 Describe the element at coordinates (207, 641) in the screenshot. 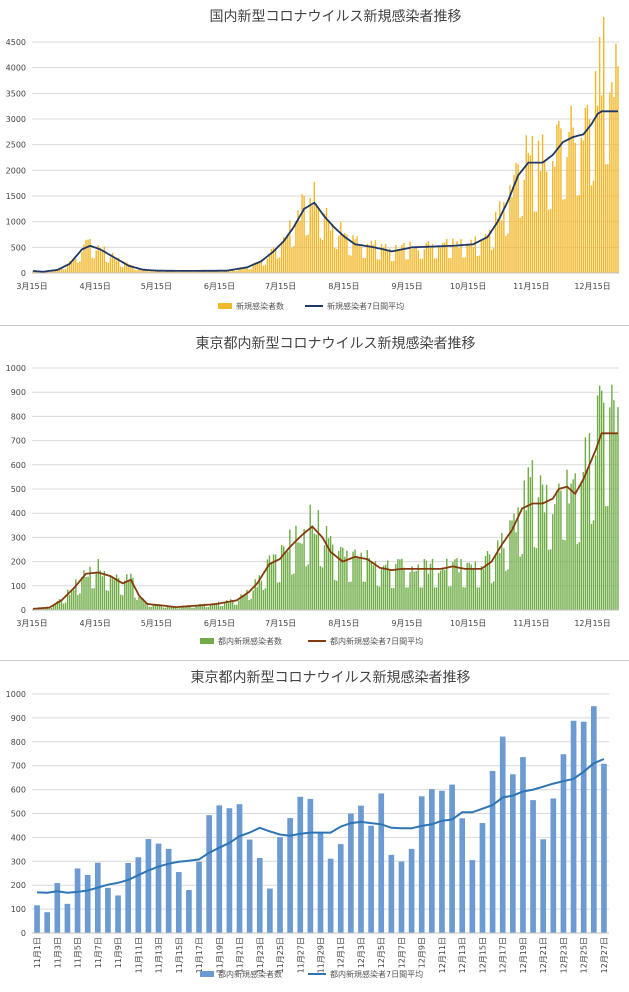

I see `legend-swatch-bar` at that location.